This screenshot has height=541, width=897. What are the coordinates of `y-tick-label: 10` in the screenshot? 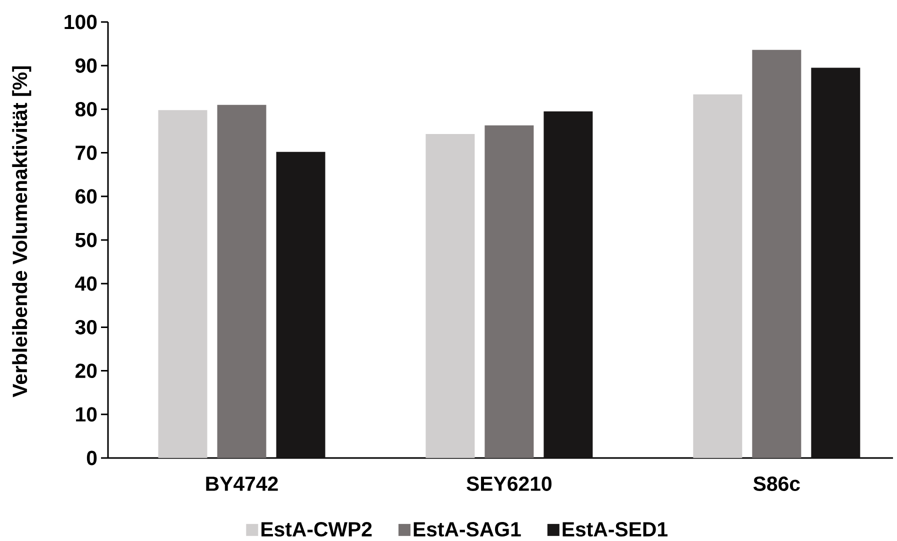 It's located at (86, 414).